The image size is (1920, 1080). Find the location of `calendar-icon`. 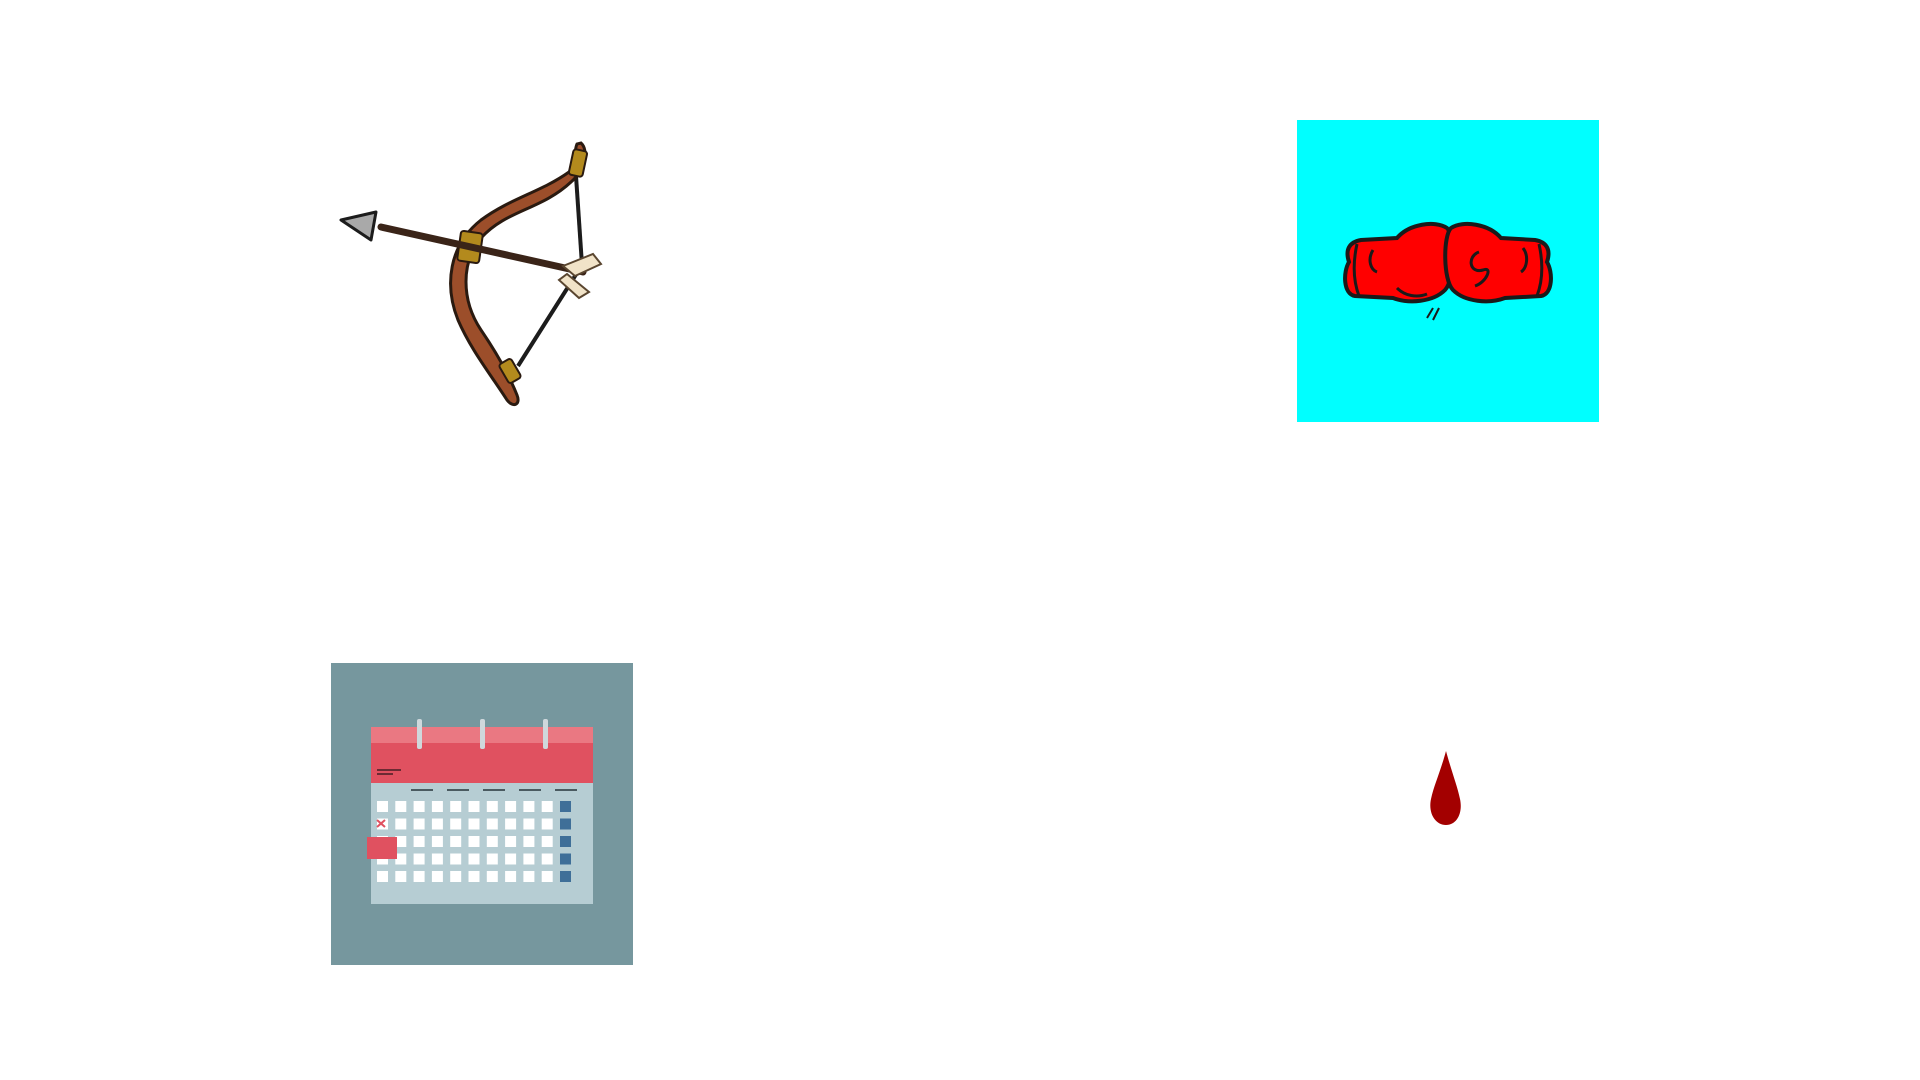

calendar-icon is located at coordinates (482, 814).